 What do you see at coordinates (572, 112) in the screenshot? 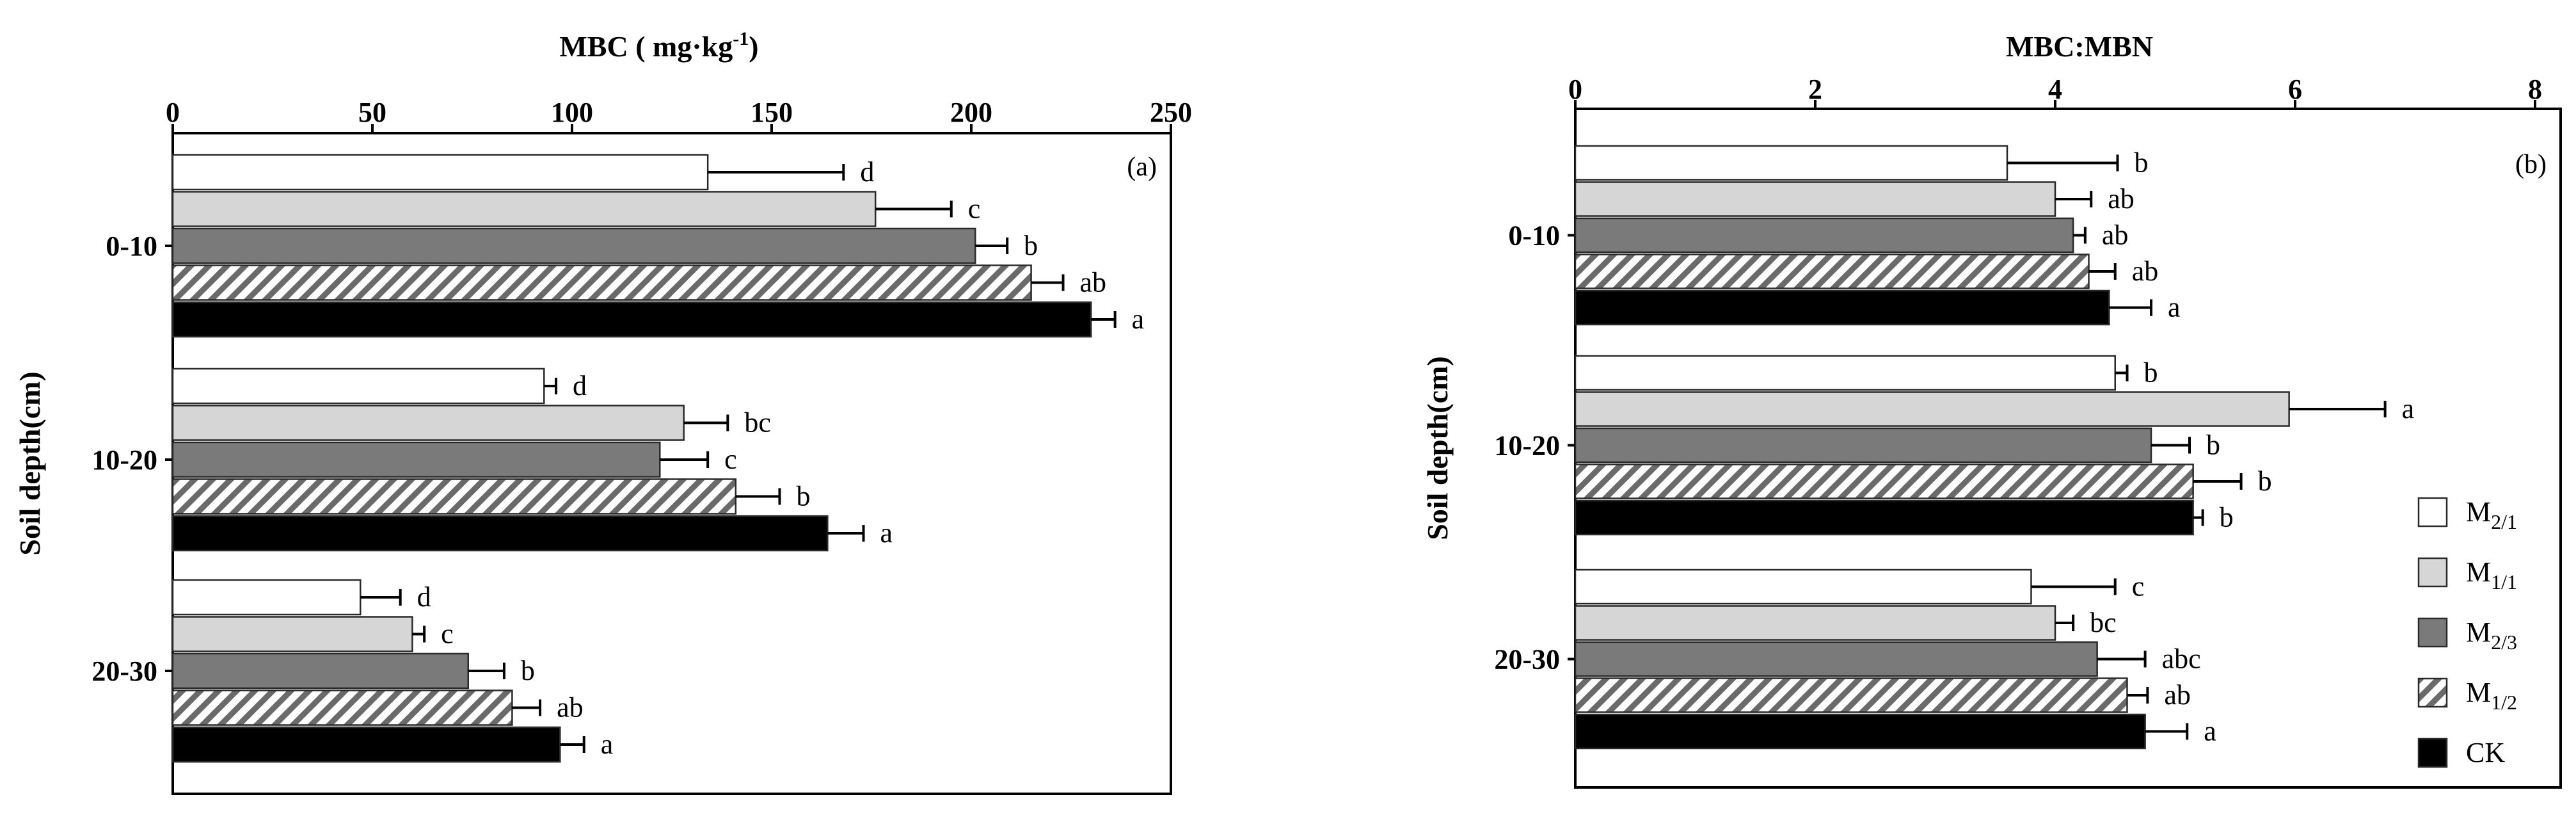
I see `x-tick-label: 100` at bounding box center [572, 112].